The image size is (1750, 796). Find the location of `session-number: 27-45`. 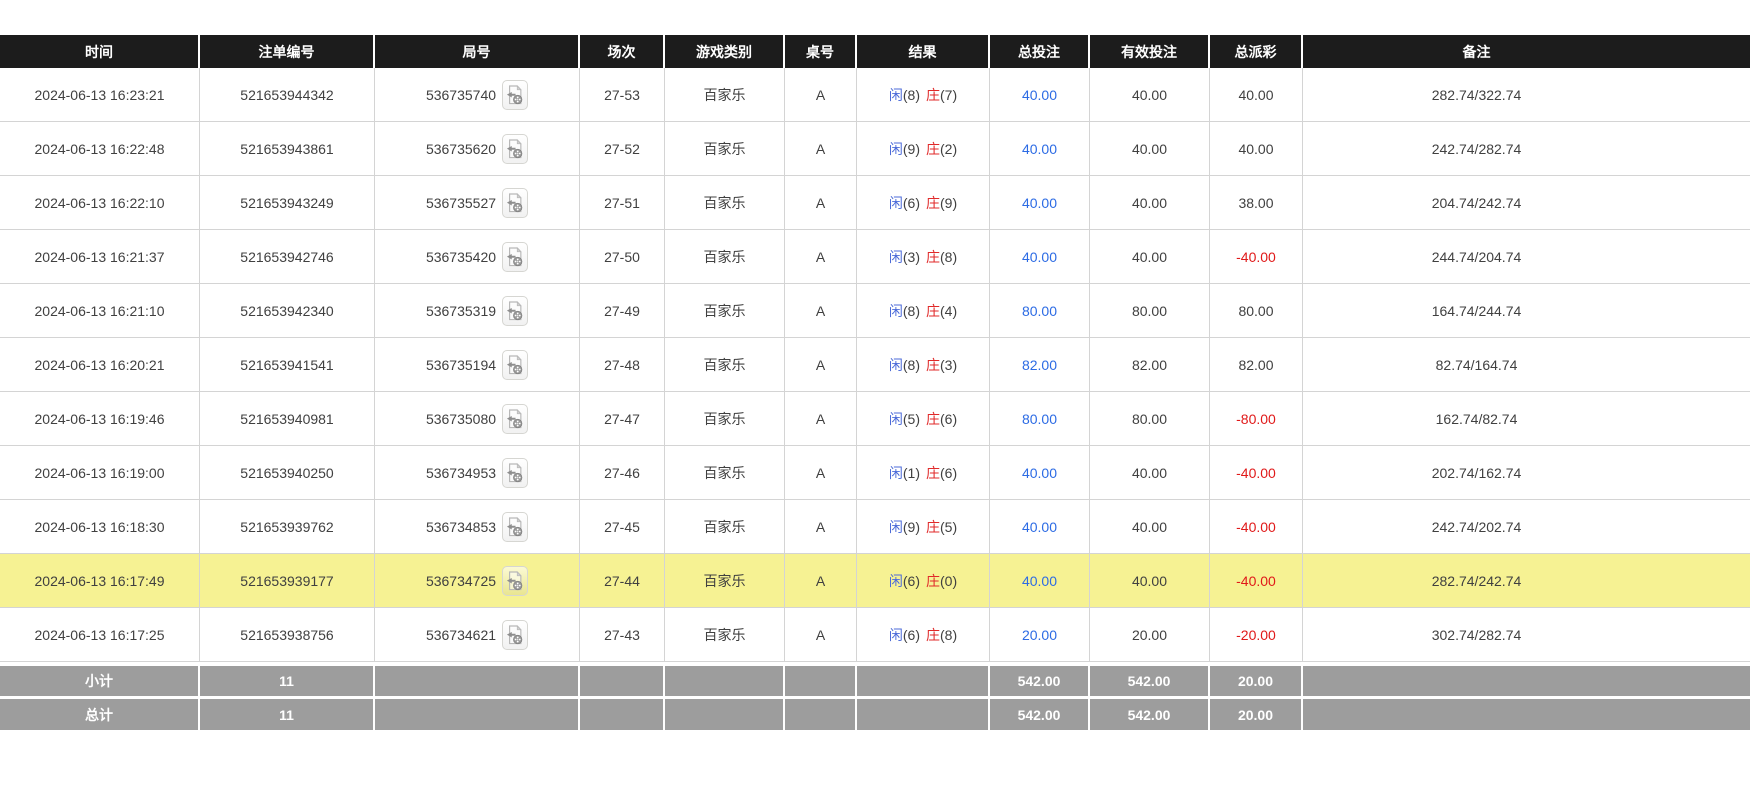

session-number: 27-45 is located at coordinates (622, 527).